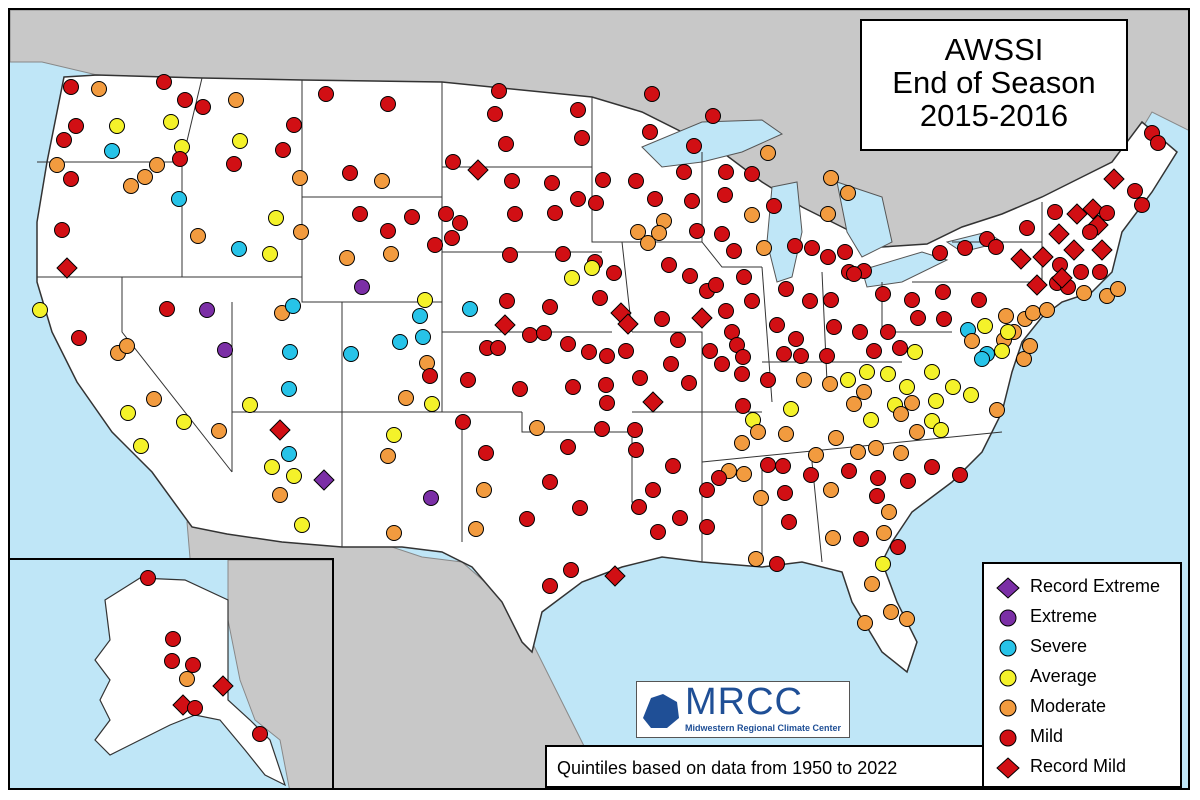 This screenshot has height=800, width=1200. What do you see at coordinates (1008, 588) in the screenshot?
I see `diamond-icon` at bounding box center [1008, 588].